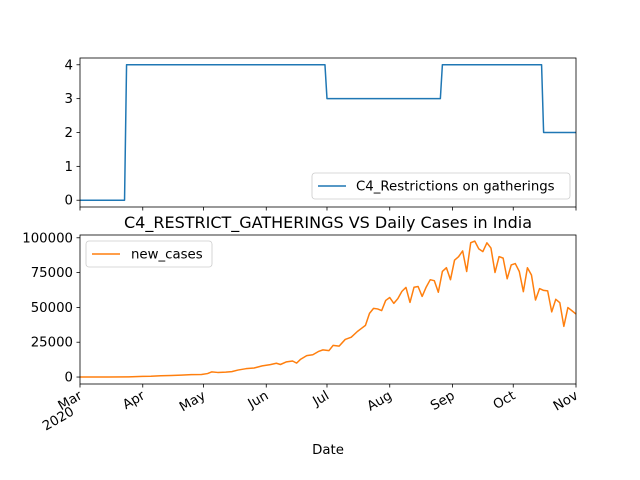 The width and height of the screenshot is (640, 480). I want to click on bottom-y-tick-label: 50000, so click(52, 308).